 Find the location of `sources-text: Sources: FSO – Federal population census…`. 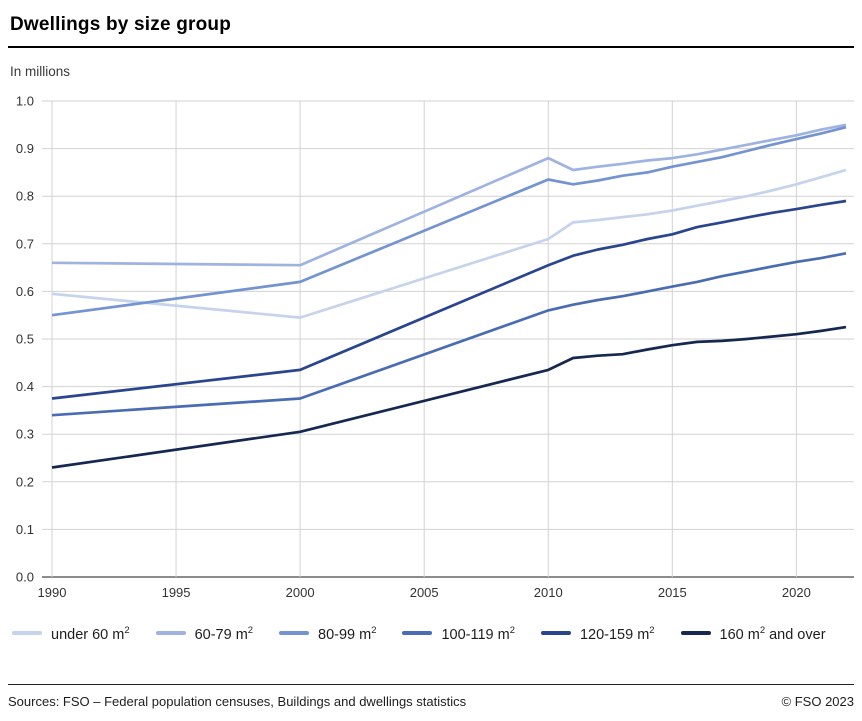

sources-text: Sources: FSO – Federal population census… is located at coordinates (237, 701).